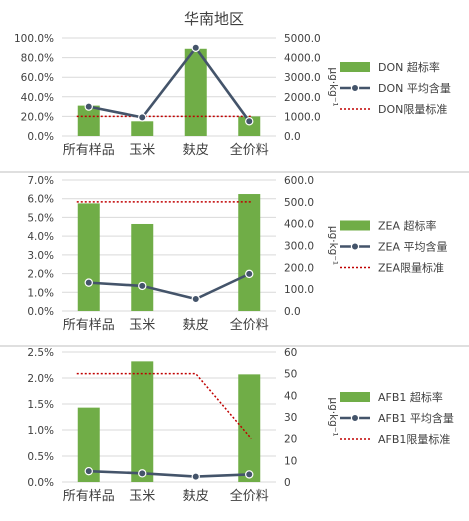 Image resolution: width=469 pixels, height=521 pixels. Describe the element at coordinates (414, 439) in the screenshot. I see `legend-item: AFB1限量标准` at that location.